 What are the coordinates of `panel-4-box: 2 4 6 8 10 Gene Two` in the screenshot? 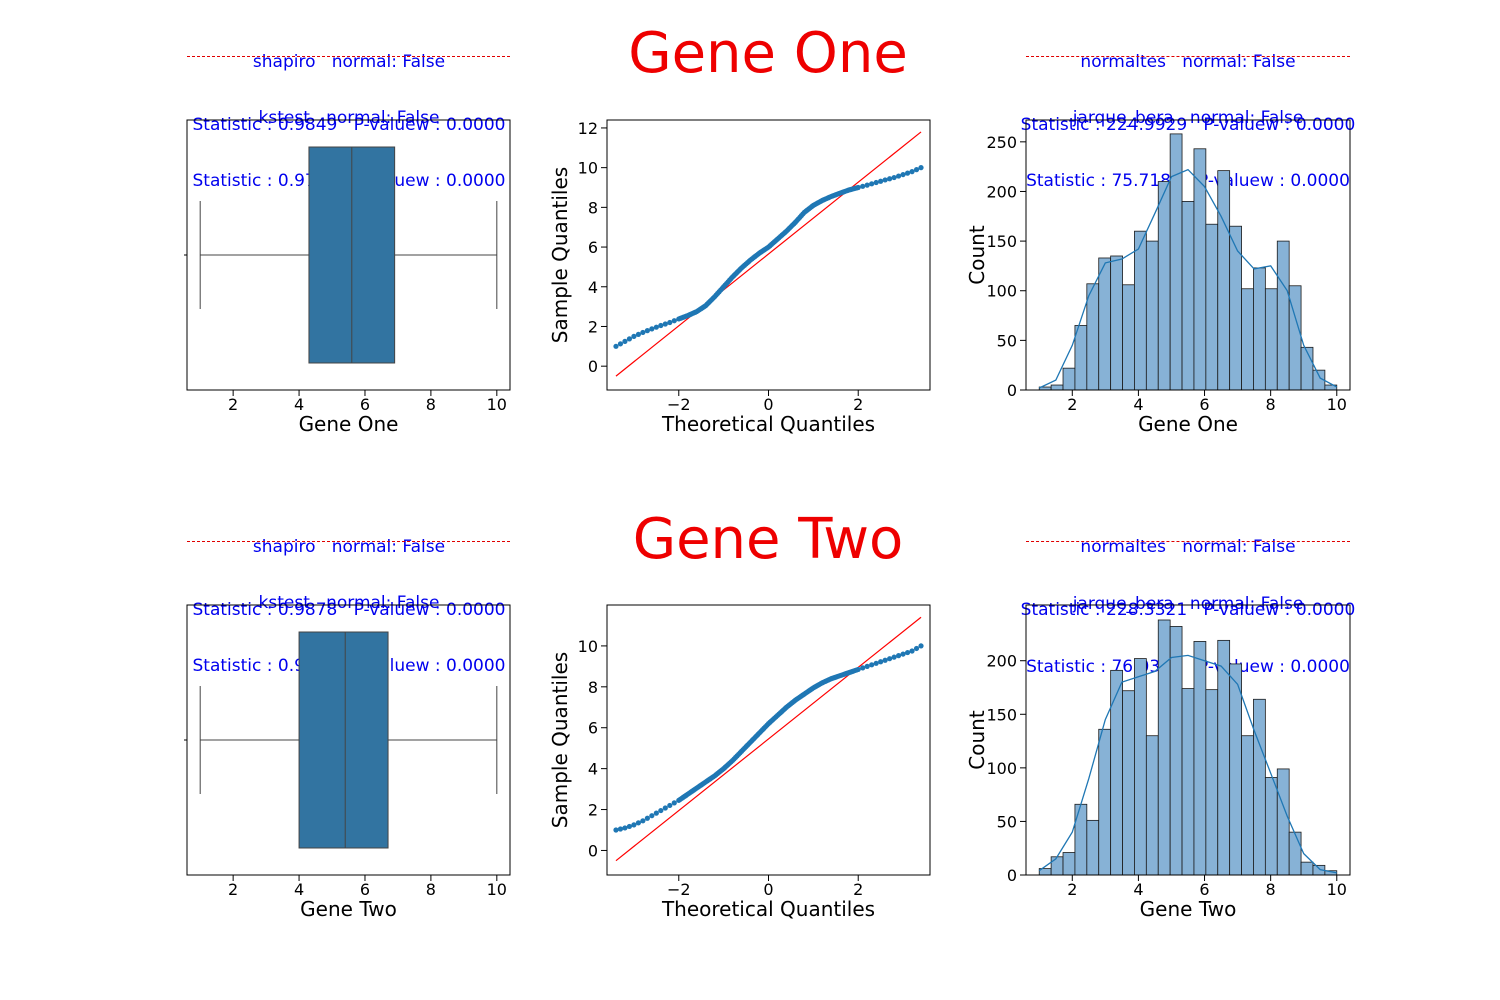 It's located at (347, 762).